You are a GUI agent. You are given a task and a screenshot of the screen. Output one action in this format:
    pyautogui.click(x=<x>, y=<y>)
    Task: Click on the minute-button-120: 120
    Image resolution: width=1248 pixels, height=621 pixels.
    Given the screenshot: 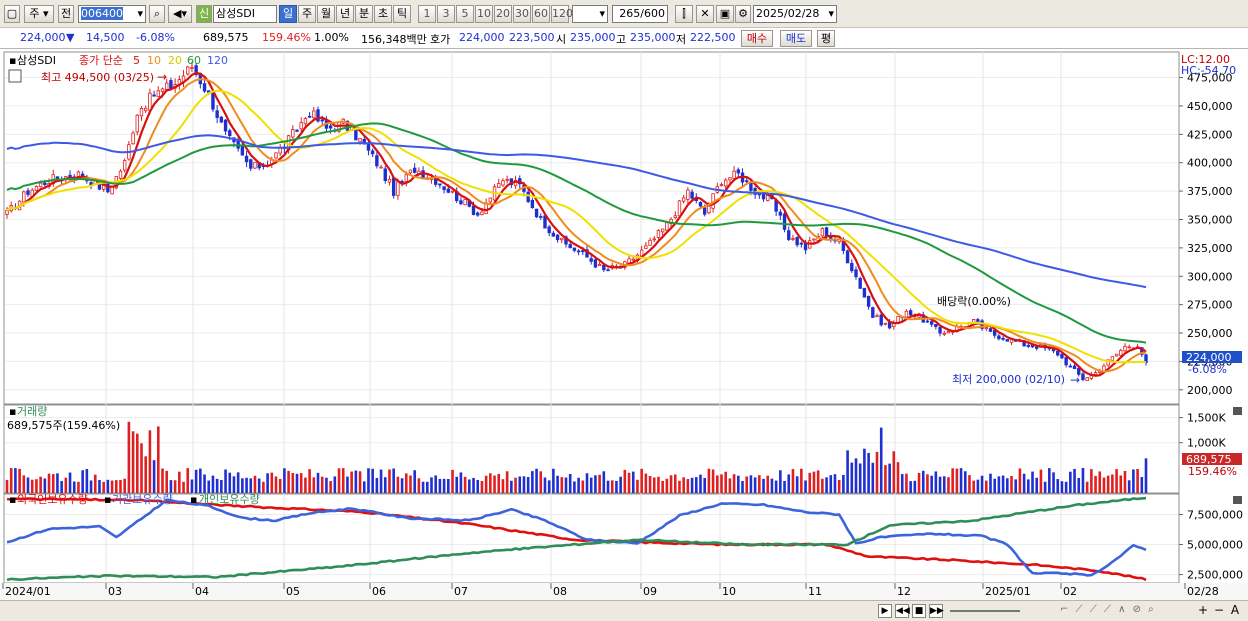 What is the action you would take?
    pyautogui.click(x=562, y=14)
    